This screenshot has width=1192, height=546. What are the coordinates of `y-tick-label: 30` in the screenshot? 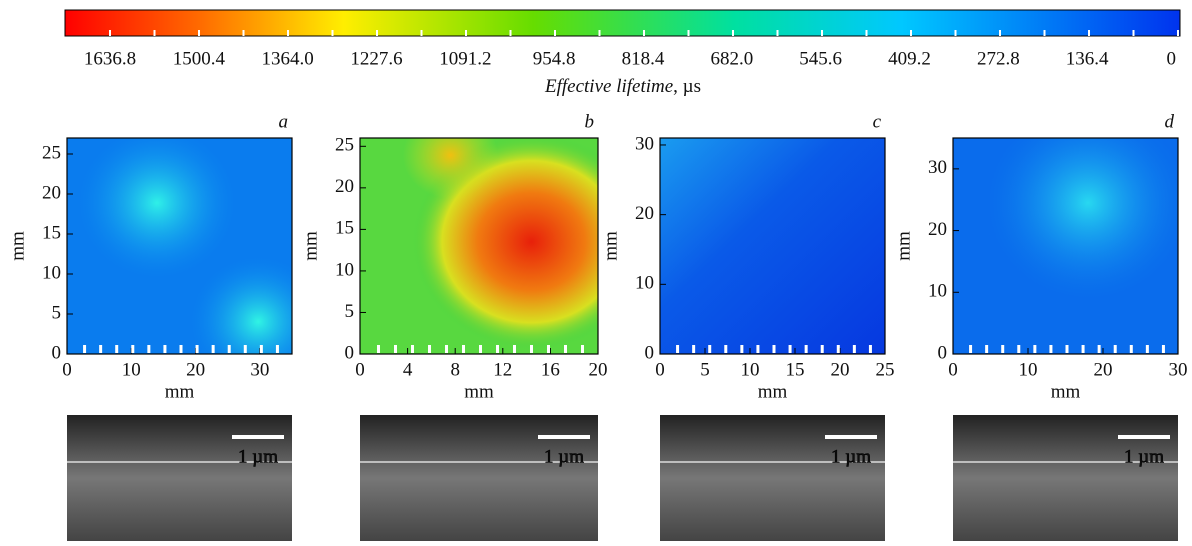 It's located at (644, 143).